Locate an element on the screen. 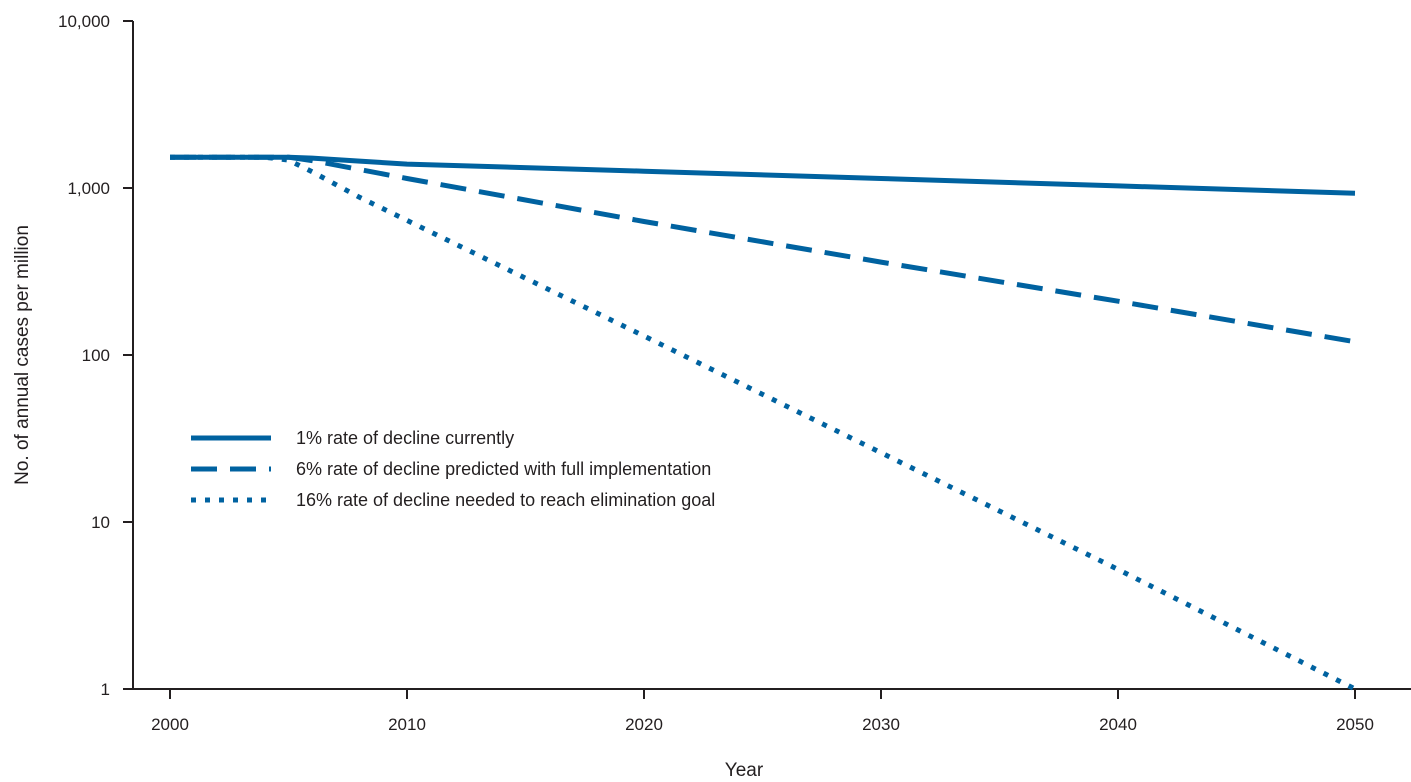 The width and height of the screenshot is (1411, 782). x-tick-label: 2050 is located at coordinates (1355, 724).